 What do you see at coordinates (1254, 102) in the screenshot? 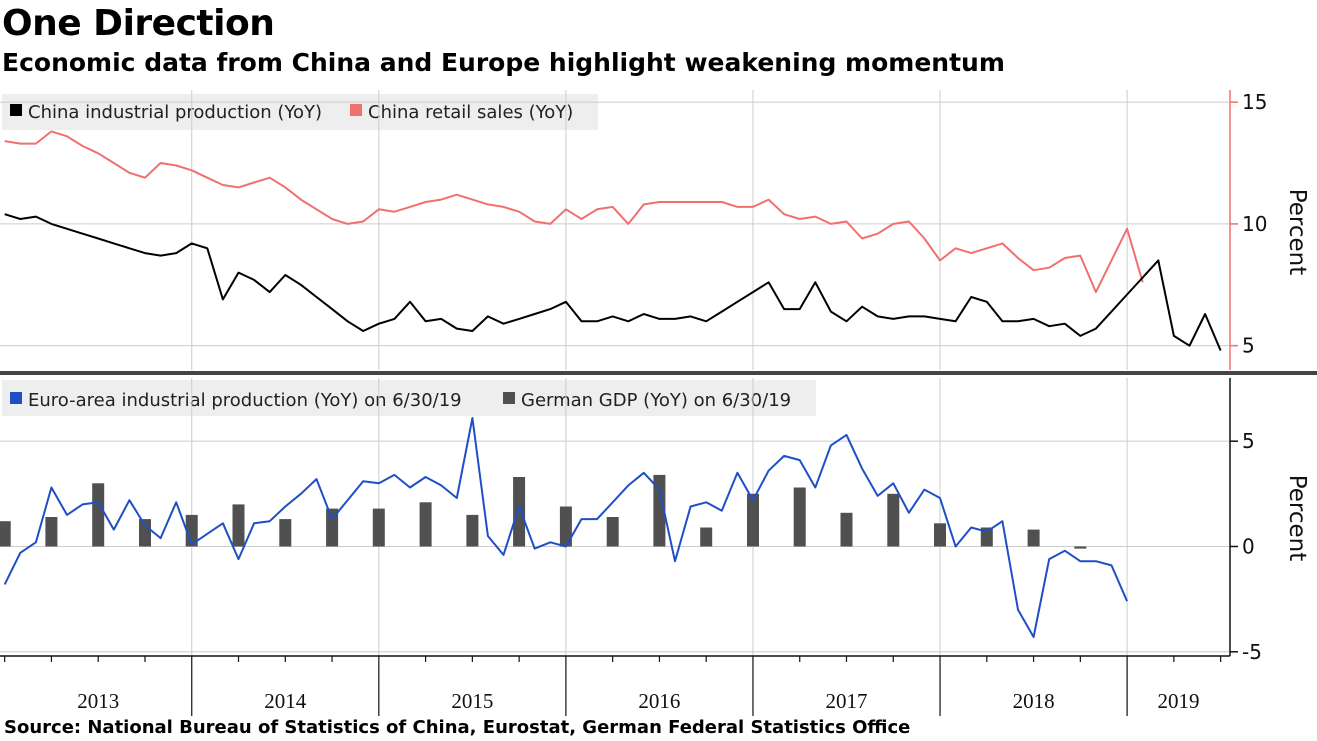
I see `top-ytick-label-15: 15` at bounding box center [1254, 102].